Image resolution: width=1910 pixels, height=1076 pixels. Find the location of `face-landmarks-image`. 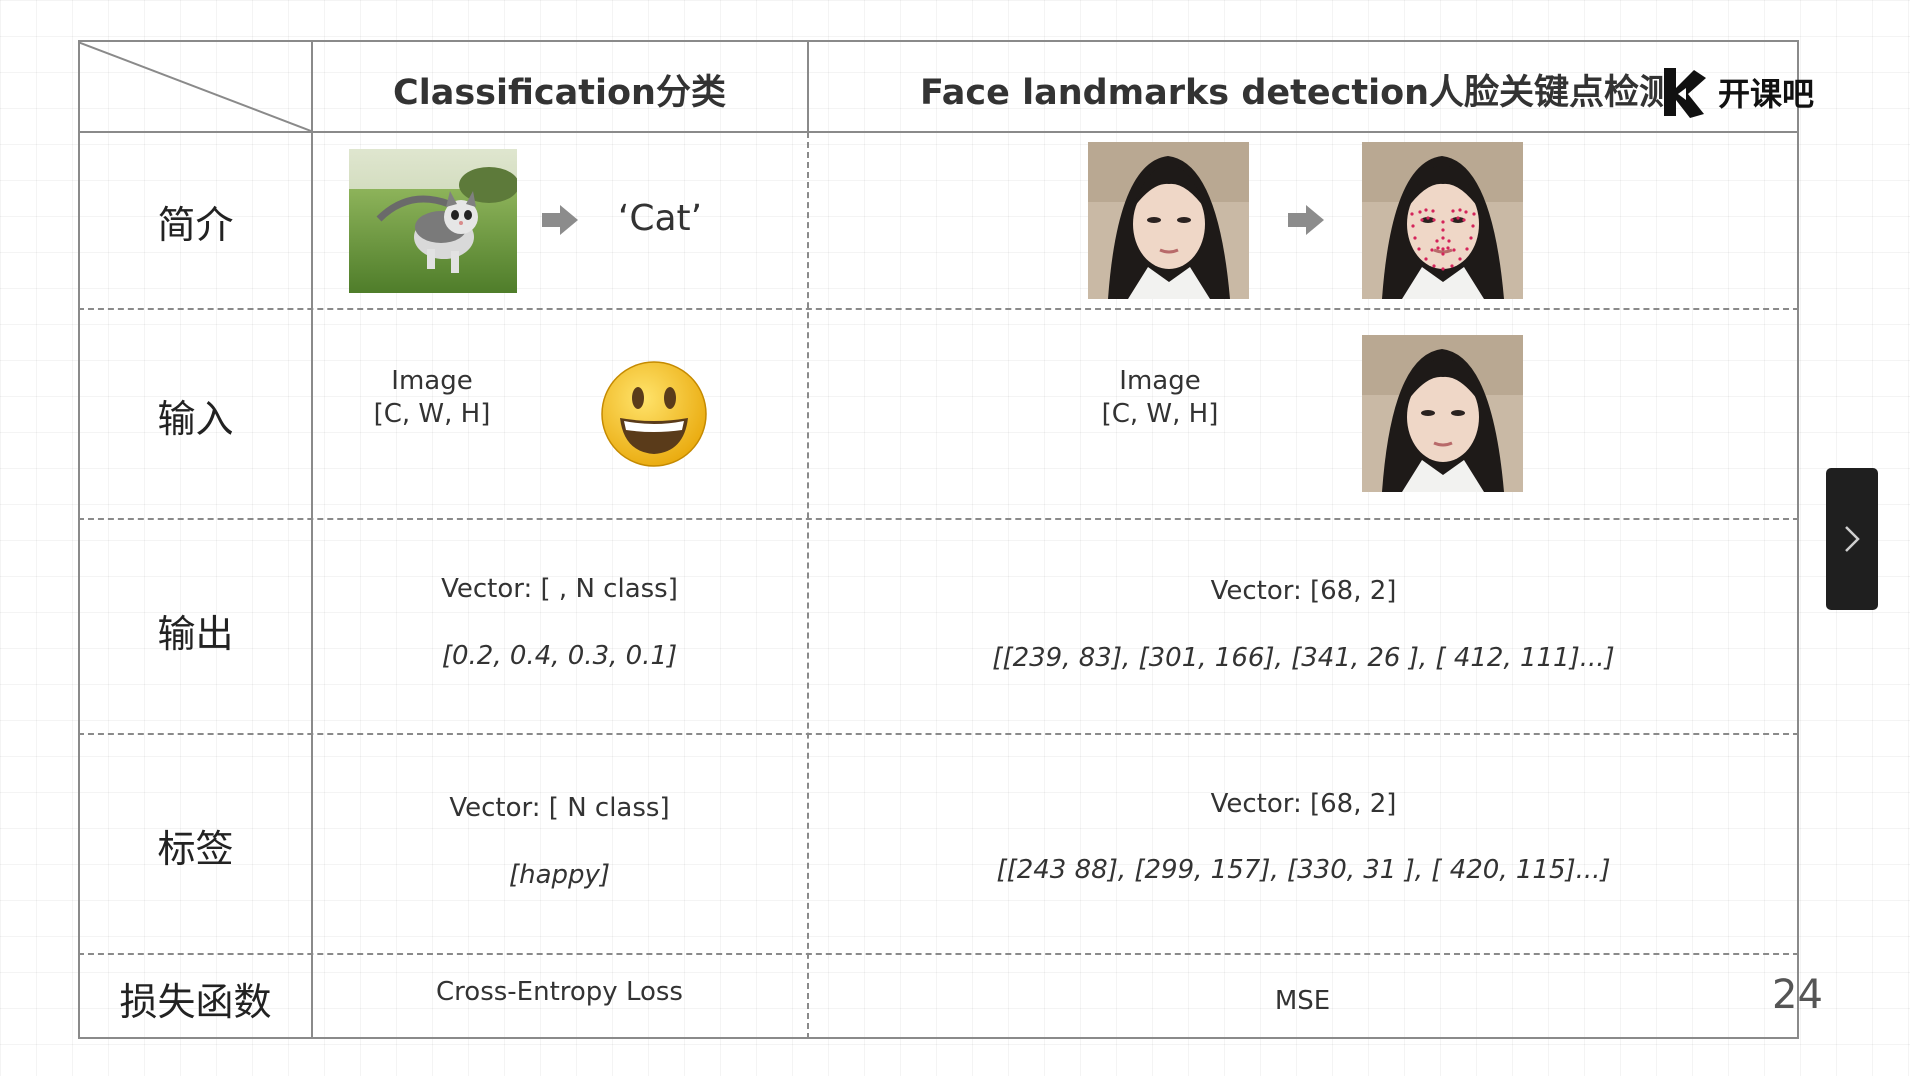

face-landmarks-image is located at coordinates (1442, 220).